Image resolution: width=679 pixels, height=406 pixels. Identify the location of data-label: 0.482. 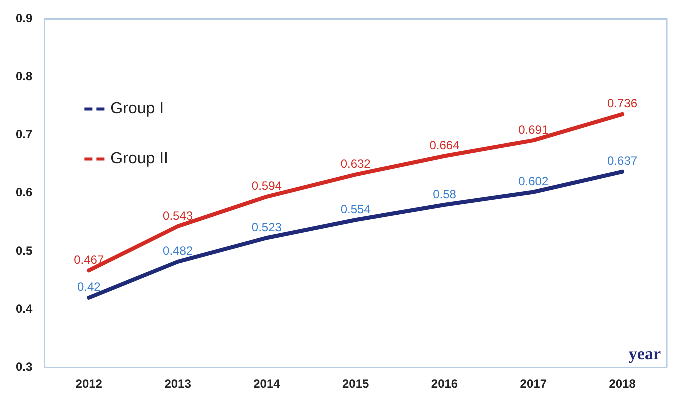
(178, 251).